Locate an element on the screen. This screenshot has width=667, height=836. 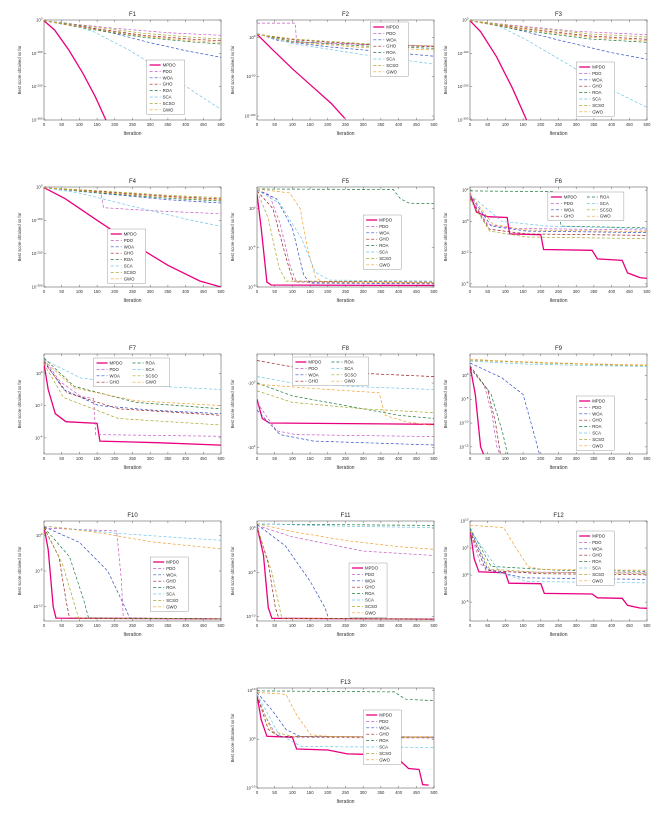
svg-text: 10-10 is located at coordinates (250, 788).